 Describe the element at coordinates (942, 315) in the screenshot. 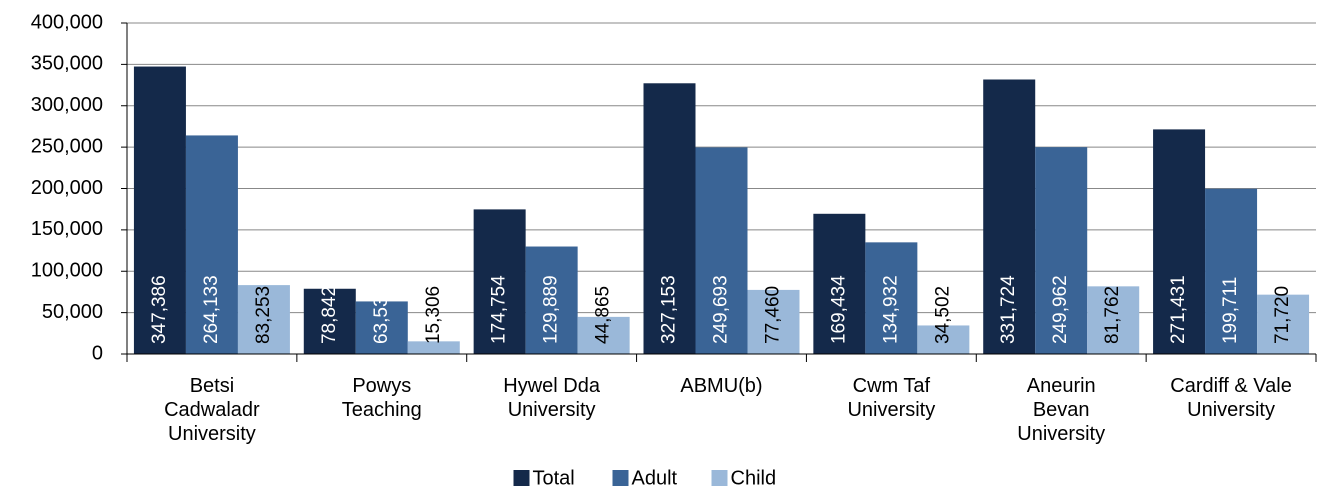

I see `data-label: 34,502` at that location.